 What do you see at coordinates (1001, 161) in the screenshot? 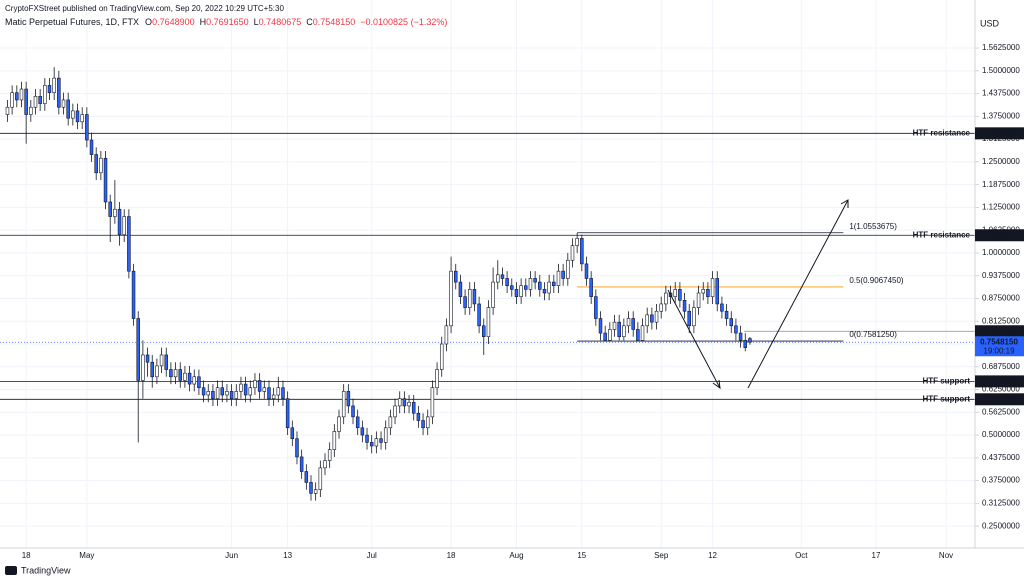
I see `y-tick-label: 1.2500000` at bounding box center [1001, 161].